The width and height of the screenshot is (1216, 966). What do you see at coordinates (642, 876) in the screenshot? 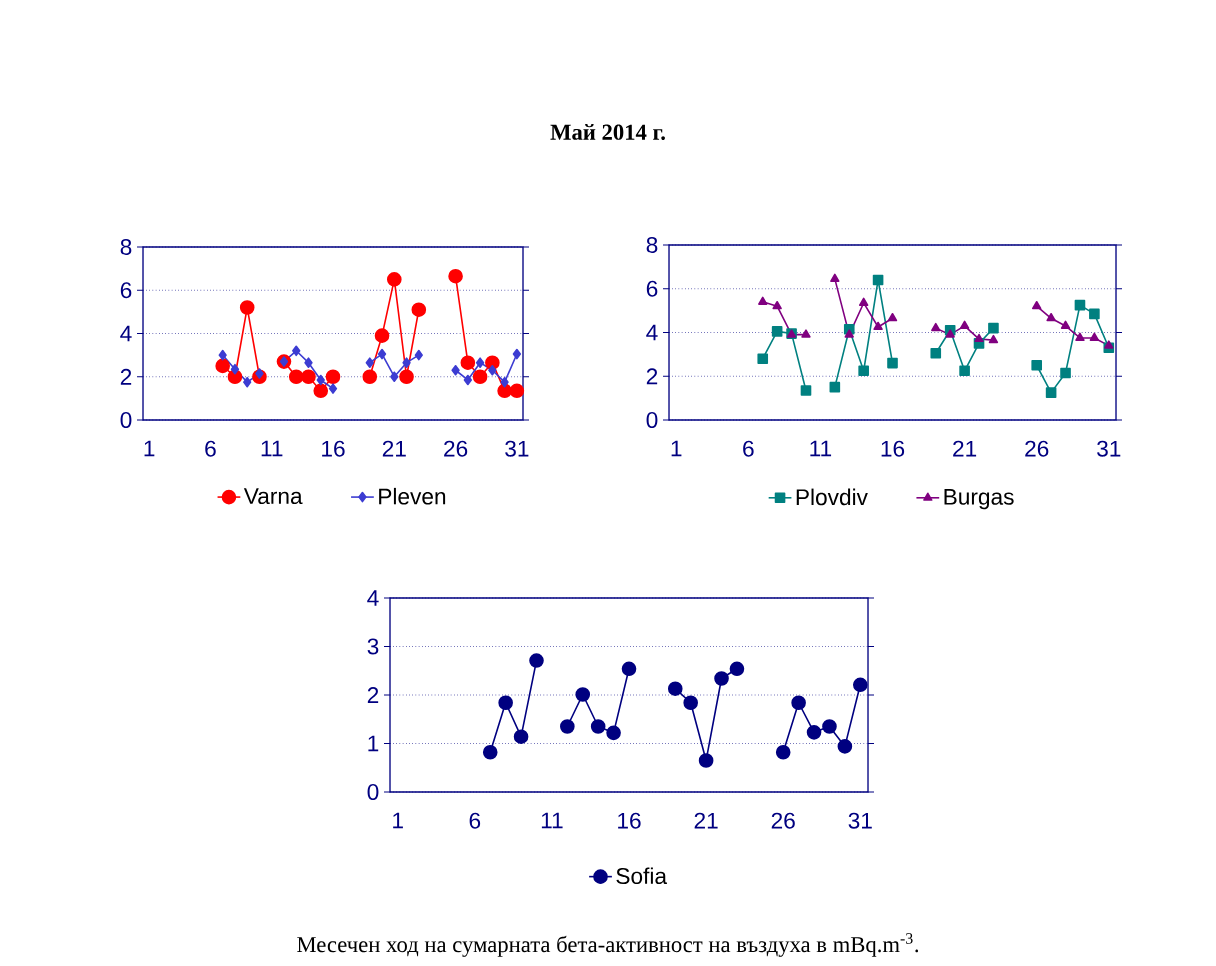
I see `legend-label: Sofia` at bounding box center [642, 876].